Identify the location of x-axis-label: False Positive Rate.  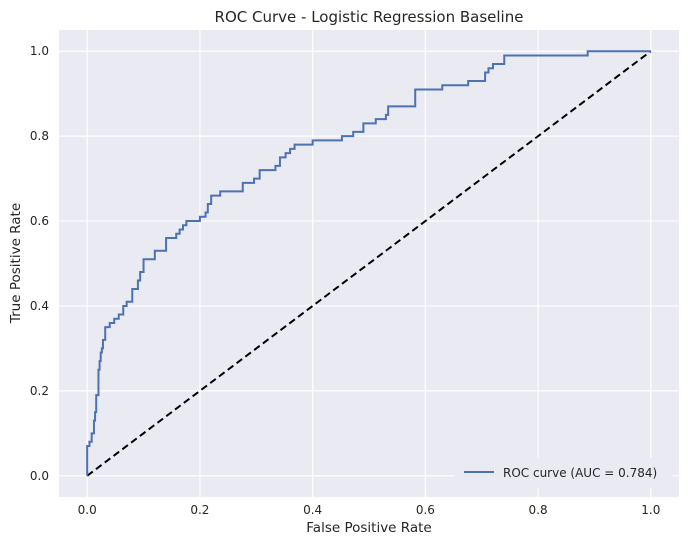
(368, 528).